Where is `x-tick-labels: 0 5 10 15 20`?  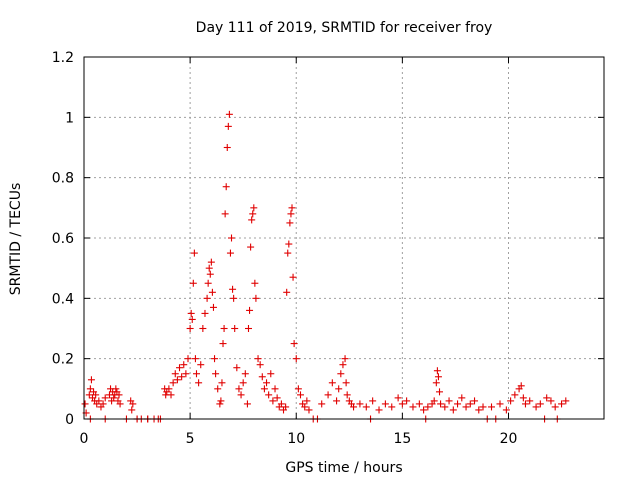
x-tick-labels: 0 5 10 15 20 is located at coordinates (299, 439).